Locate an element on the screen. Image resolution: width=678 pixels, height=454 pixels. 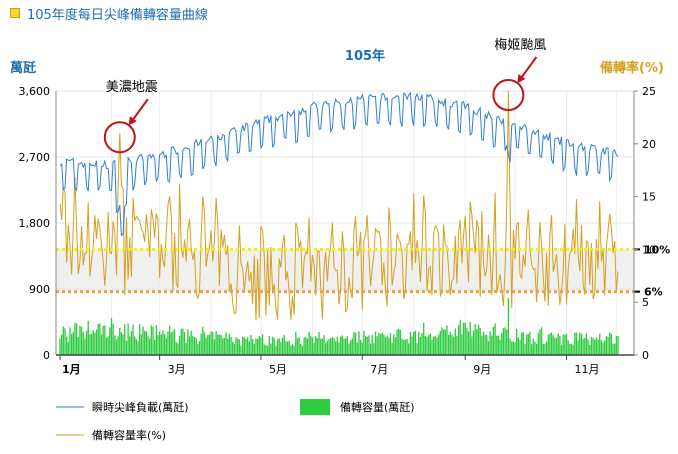
chart-header: 105年度每日尖峰備轉容量曲線 is located at coordinates (109, 13).